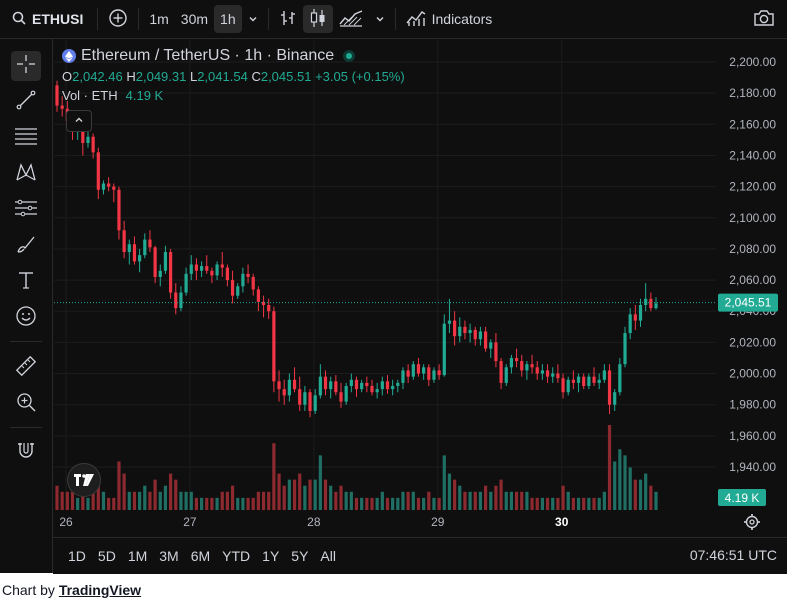  I want to click on search-icon, so click(19, 19).